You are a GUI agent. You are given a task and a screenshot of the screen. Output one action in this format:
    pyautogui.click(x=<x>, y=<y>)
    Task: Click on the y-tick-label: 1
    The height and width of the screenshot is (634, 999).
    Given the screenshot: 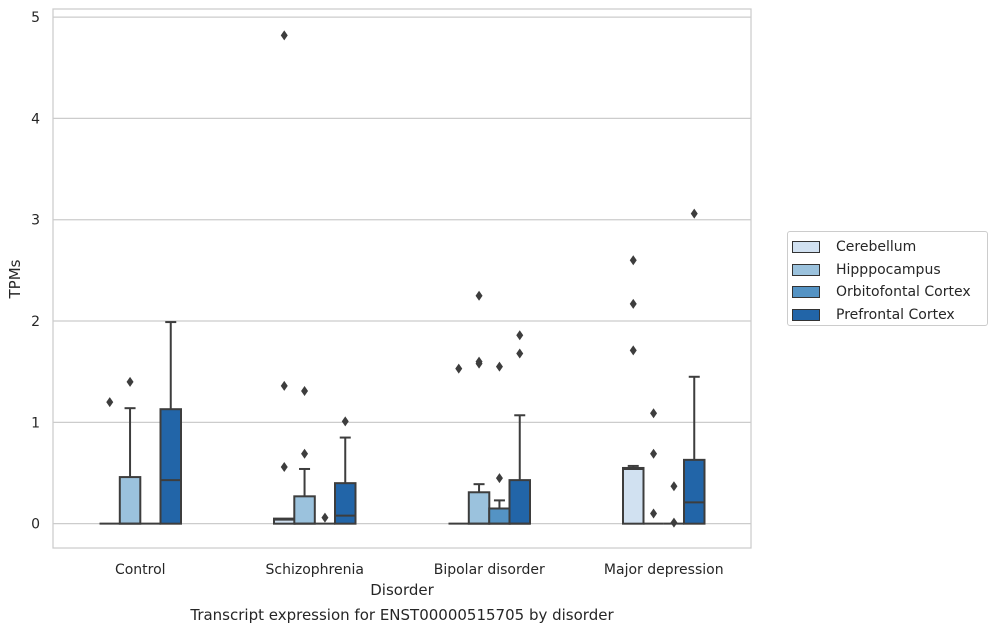 What is the action you would take?
    pyautogui.click(x=35, y=423)
    